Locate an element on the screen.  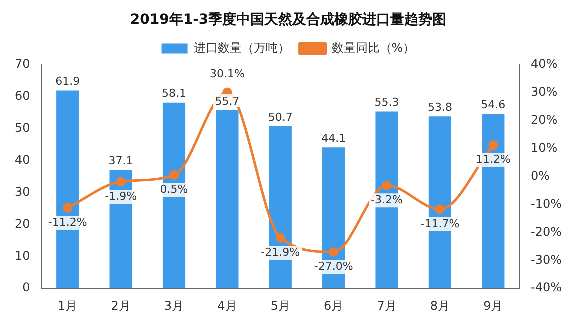
y-tick-label: 30 is located at coordinates (22, 191).